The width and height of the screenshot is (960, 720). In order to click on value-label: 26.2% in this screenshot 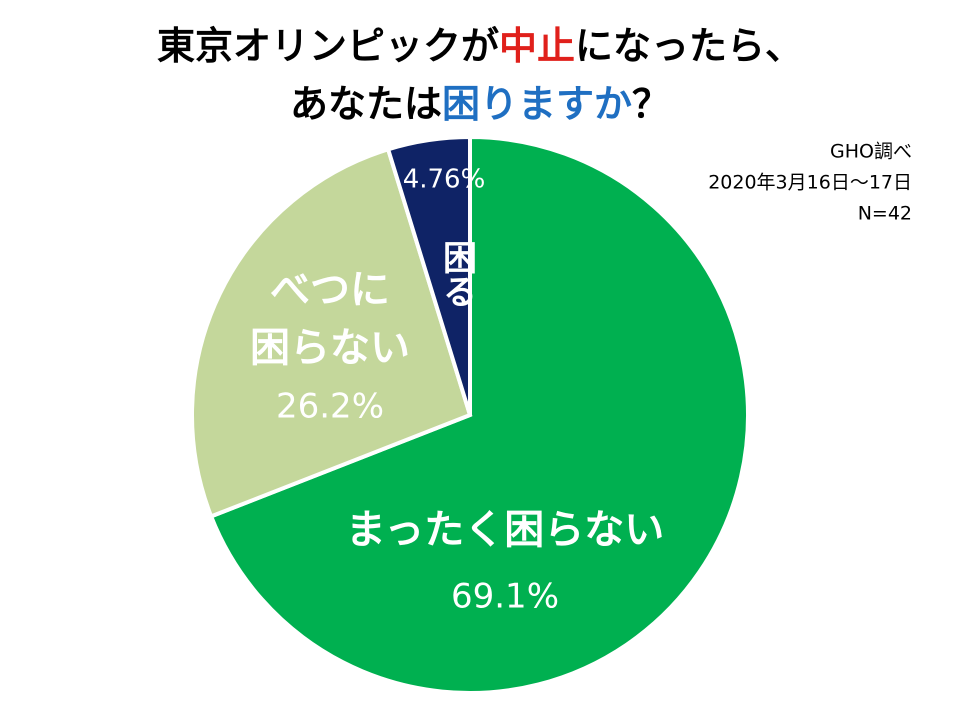, I will do `click(330, 407)`.